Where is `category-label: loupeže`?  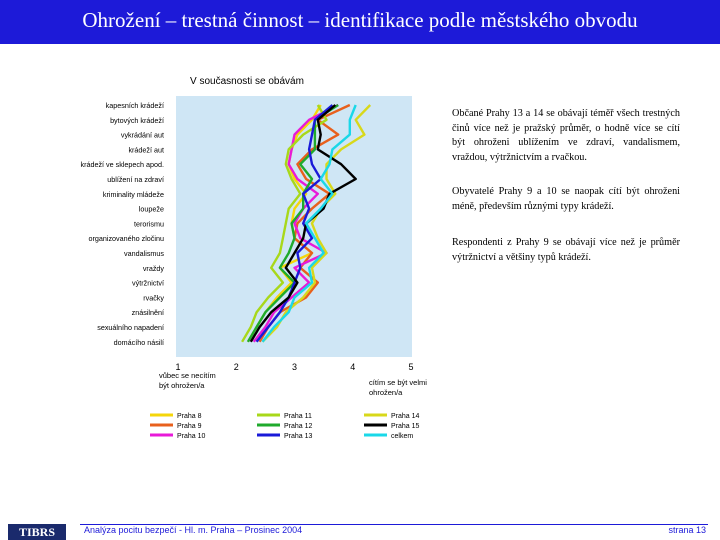
category-label: loupeže is located at coordinates (151, 209).